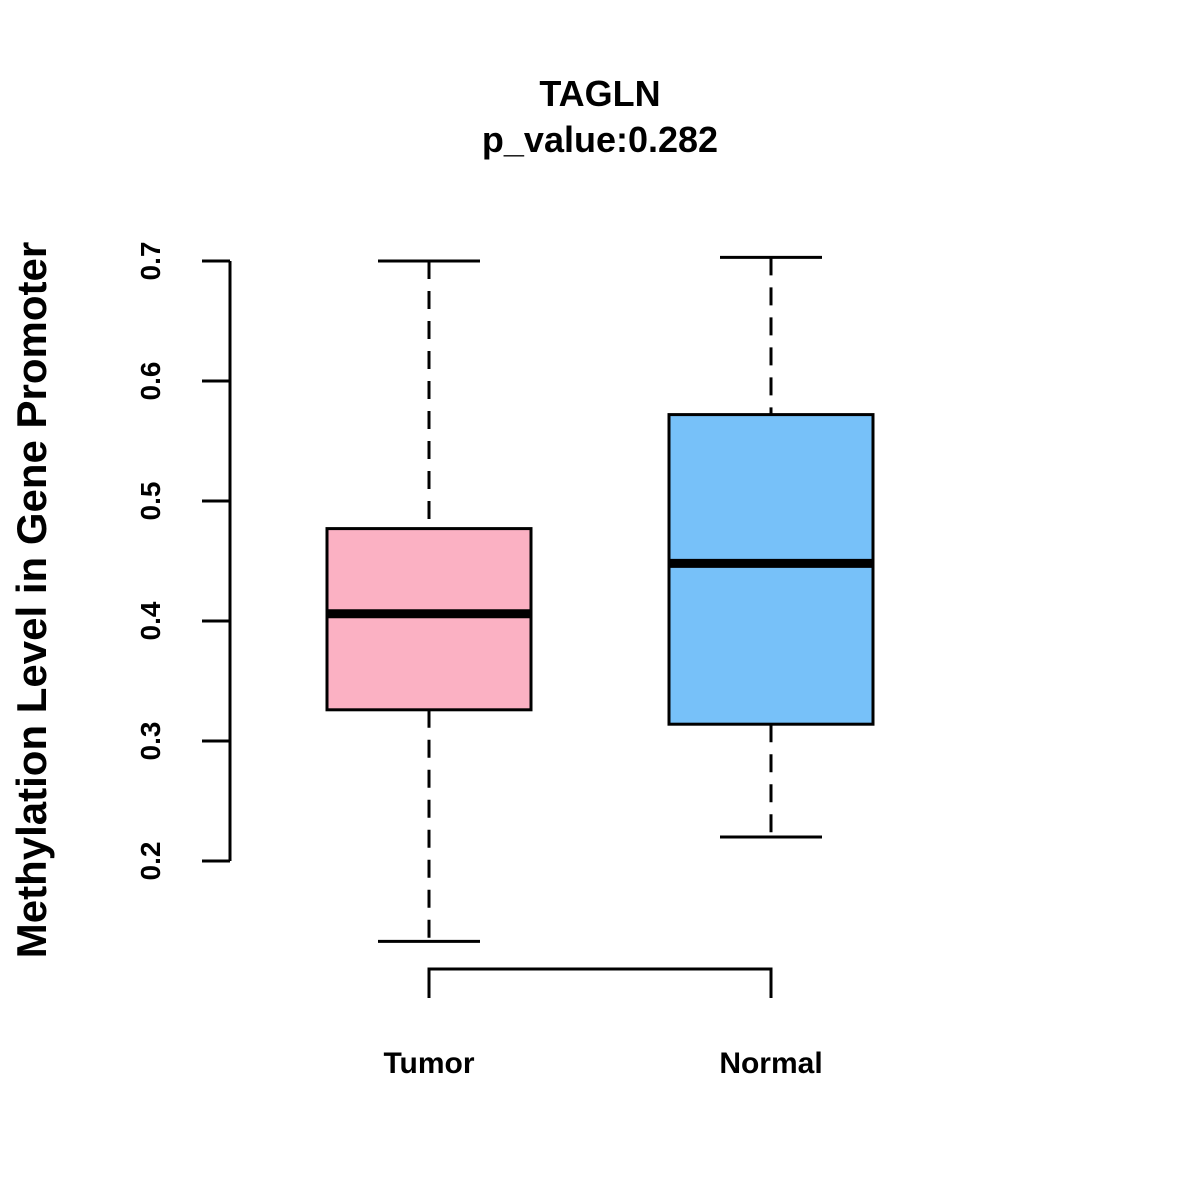 The width and height of the screenshot is (1200, 1200). I want to click on y-tick-label: 0.6, so click(150, 381).